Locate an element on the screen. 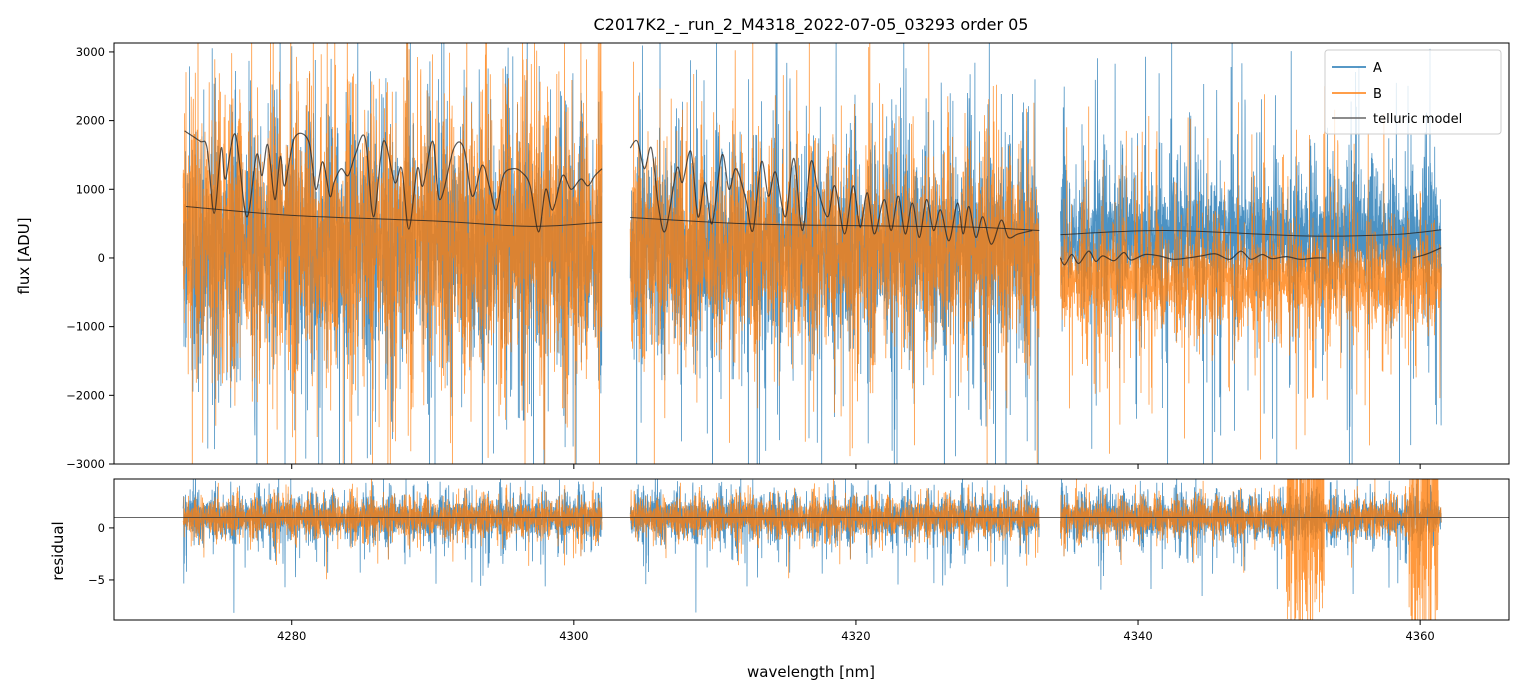 The width and height of the screenshot is (1523, 696). y-tick-label: −1000 is located at coordinates (85, 327).